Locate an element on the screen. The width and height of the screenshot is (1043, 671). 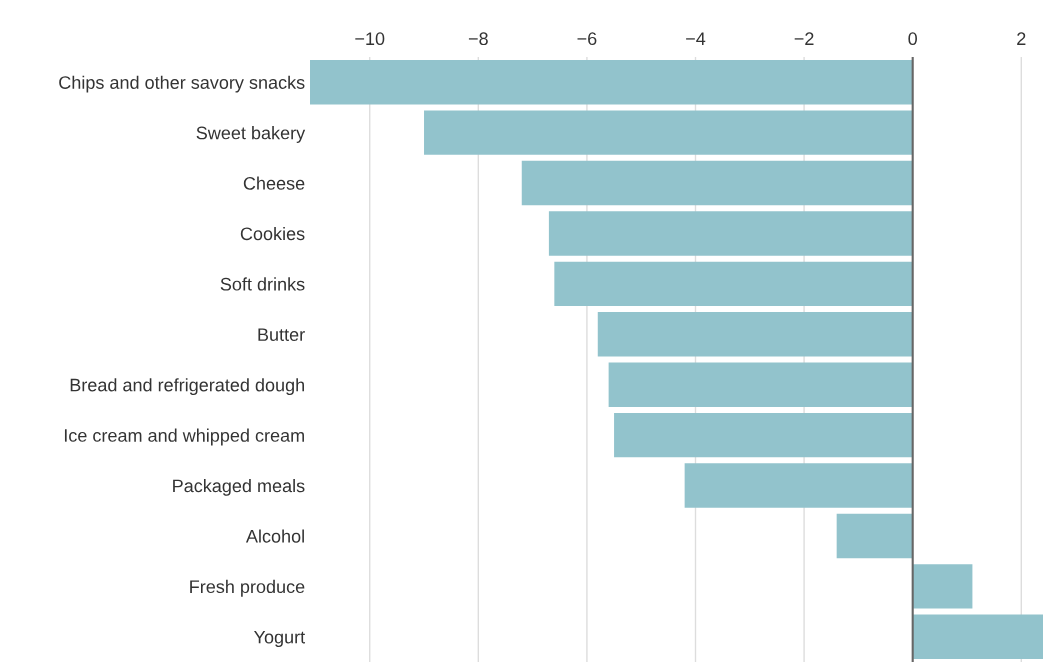
y-tick-label: Sweet bakery is located at coordinates (251, 134).